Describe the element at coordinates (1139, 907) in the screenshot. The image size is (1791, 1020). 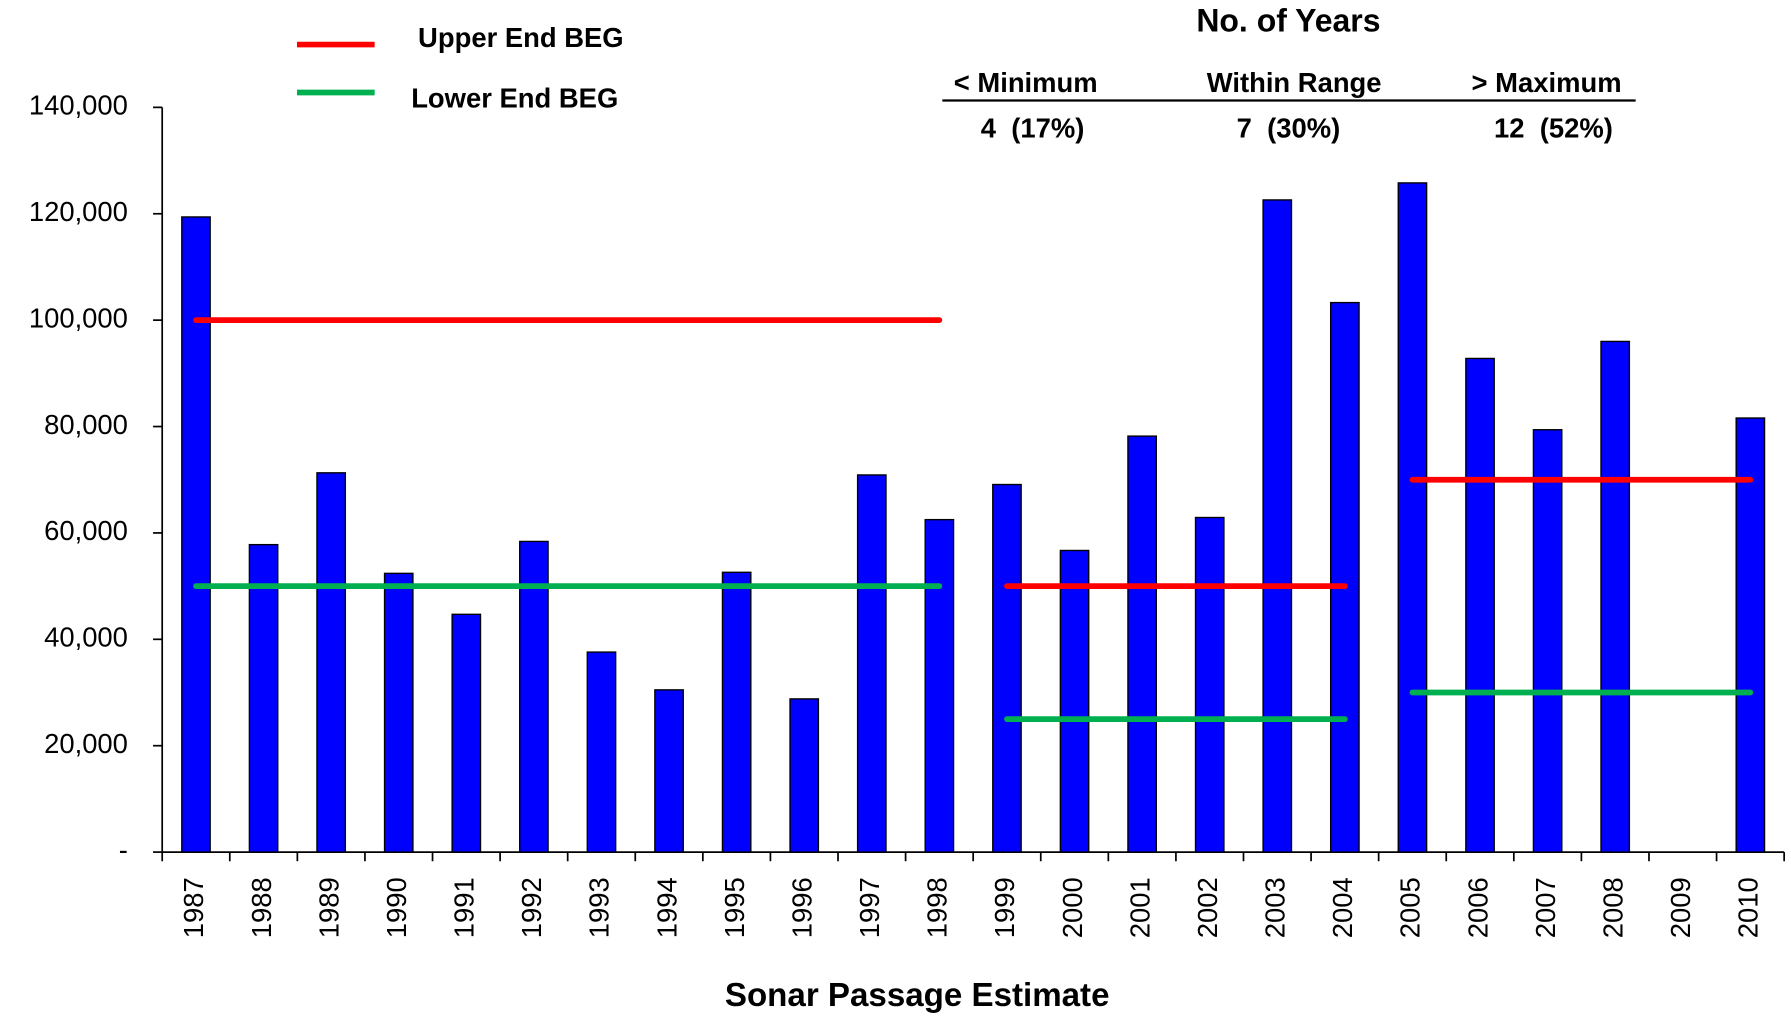
I see `x-tick-label: 2001` at that location.